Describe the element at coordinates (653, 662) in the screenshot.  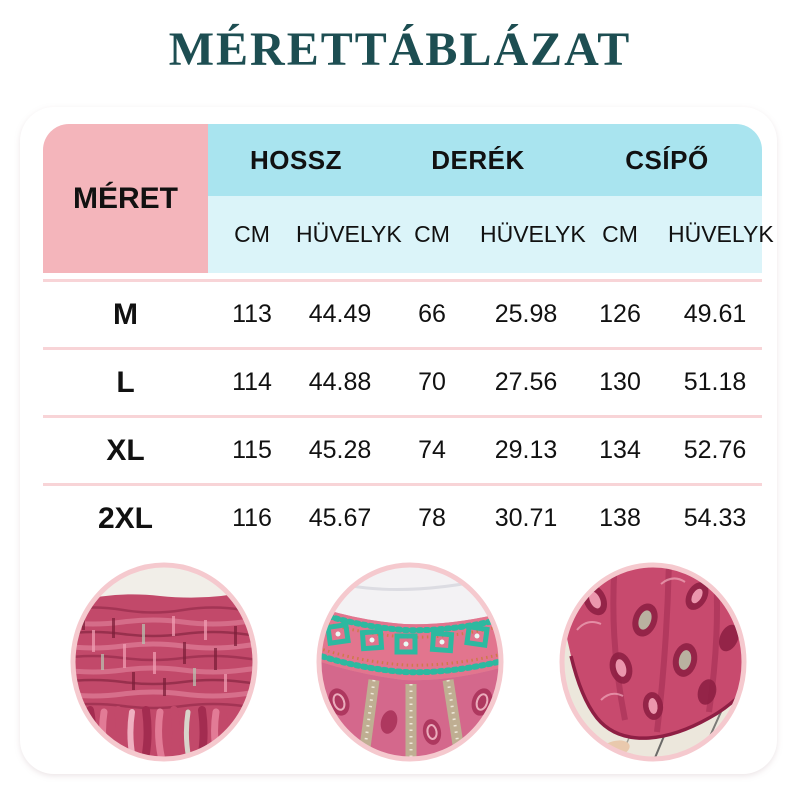
I see `fabric-photo-skirt-hem` at that location.